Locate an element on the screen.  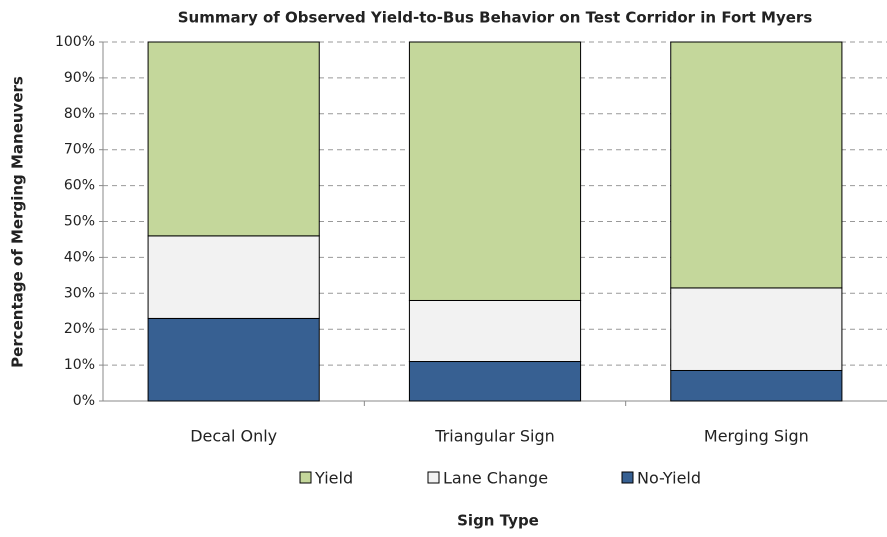
legend-label: Yield is located at coordinates (333, 478).